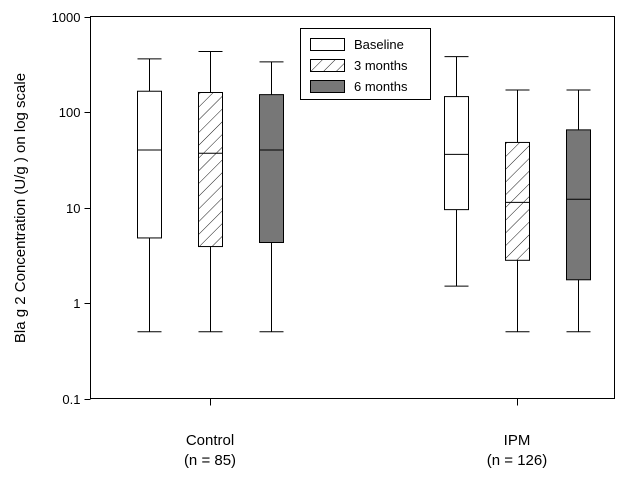 This screenshot has height=481, width=637. I want to click on group-label-n: (n = 126), so click(517, 460).